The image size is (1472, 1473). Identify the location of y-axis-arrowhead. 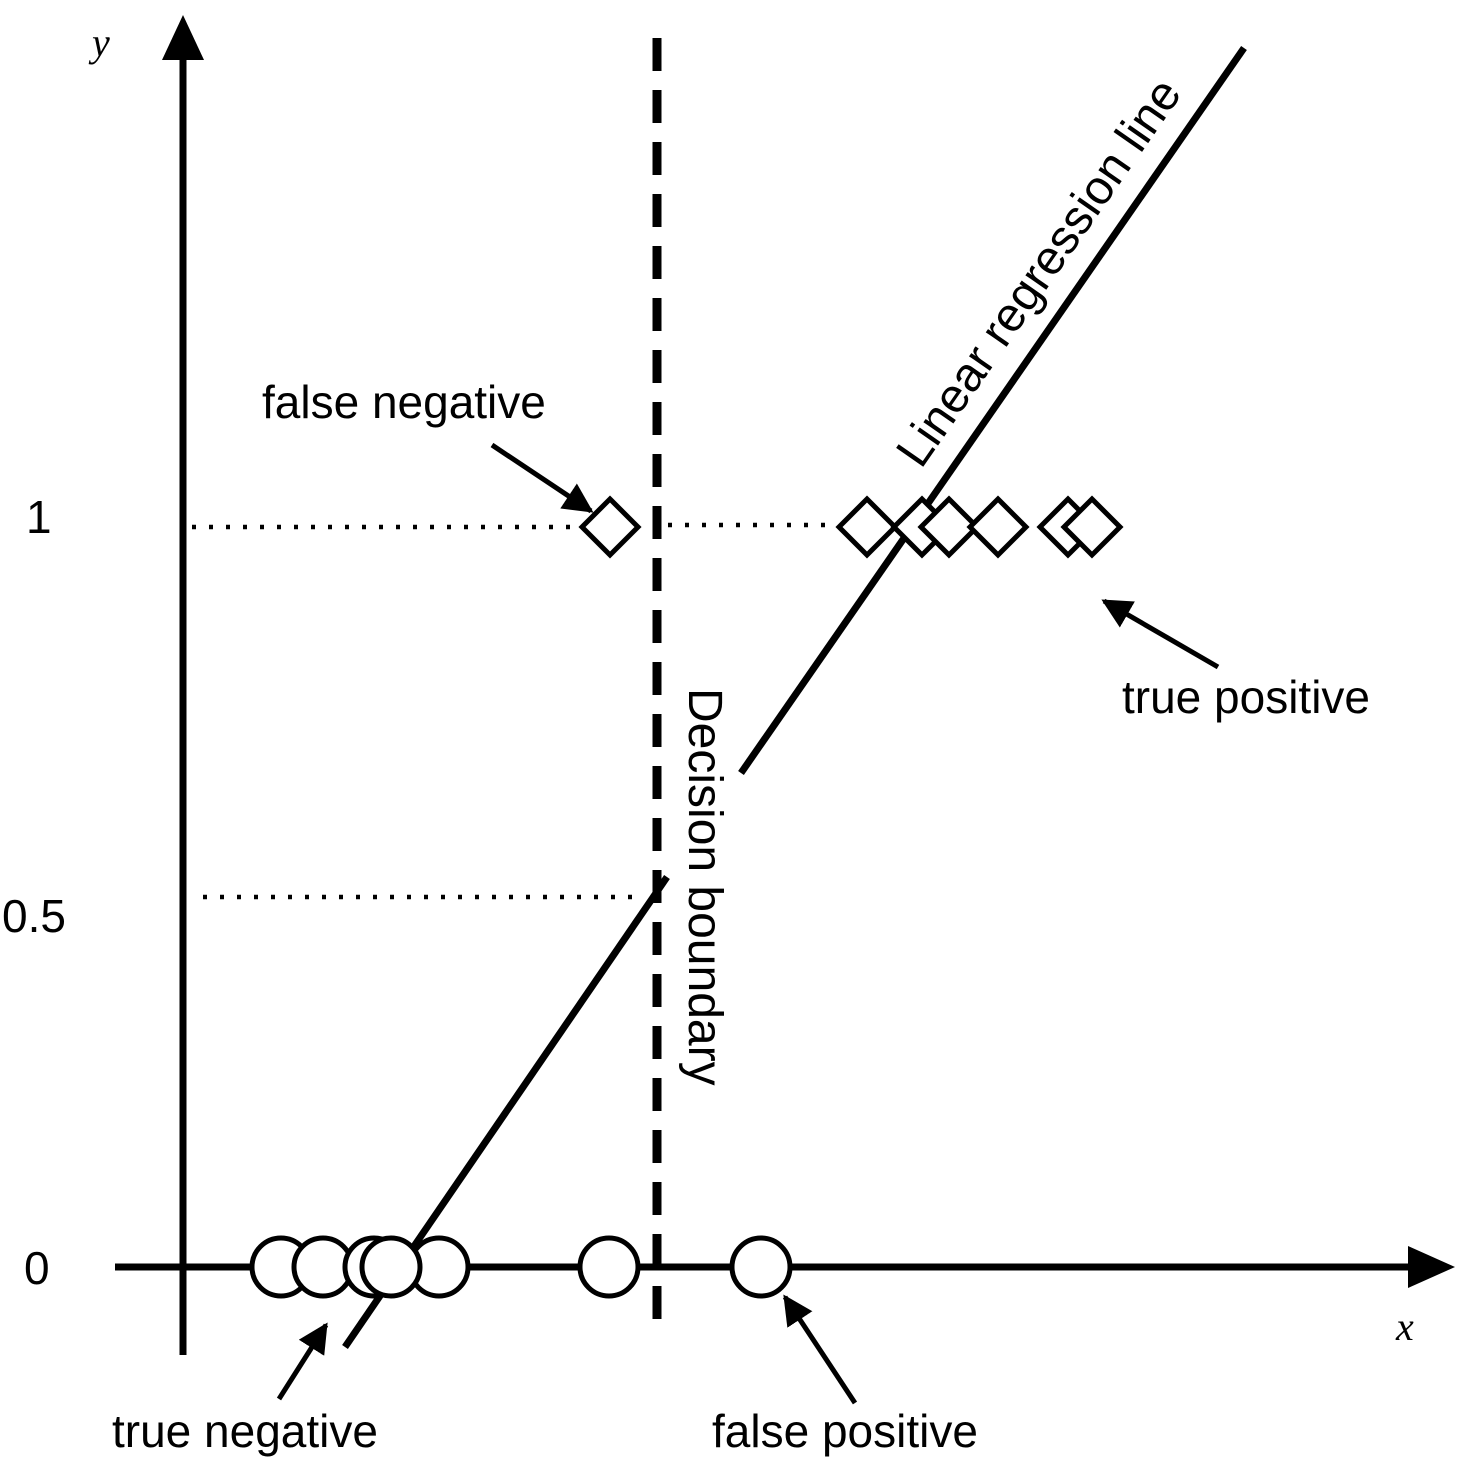
(183, 37).